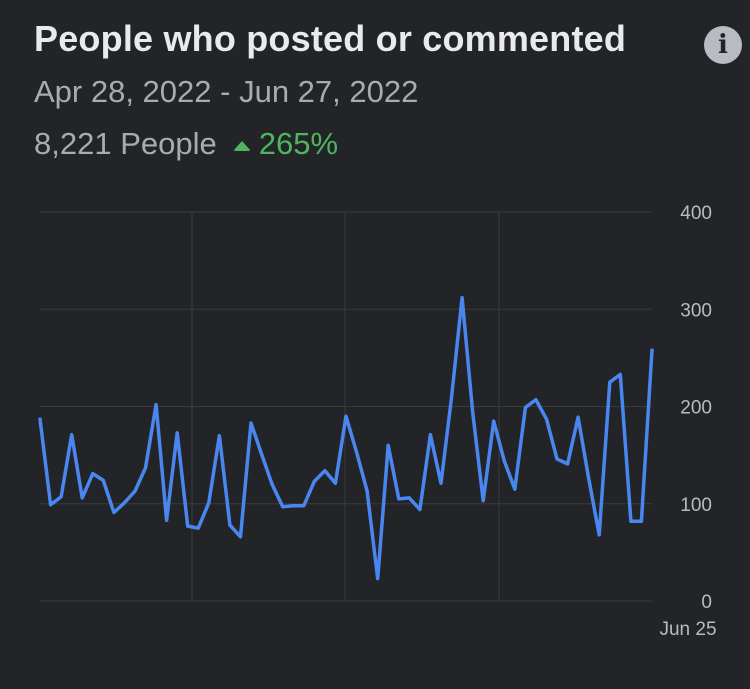 The image size is (750, 689). What do you see at coordinates (226, 91) in the screenshot?
I see `date-range: Apr 28, 2022 - Jun 27, 2022` at bounding box center [226, 91].